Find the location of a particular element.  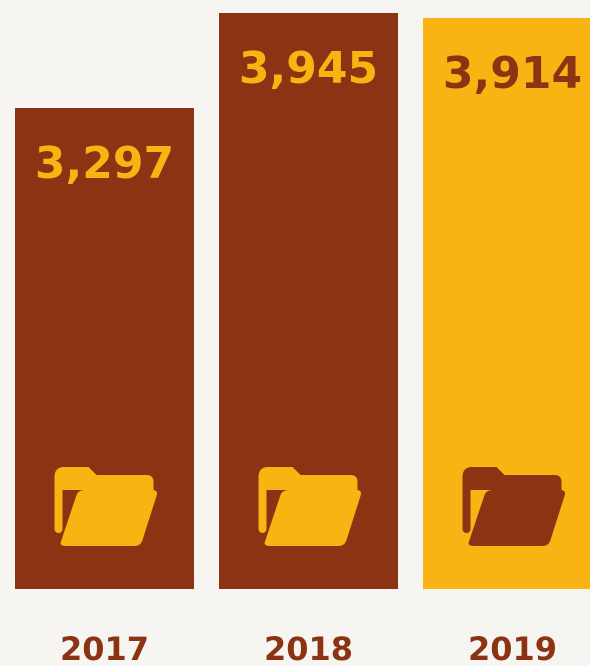

value-label-2019: 3,914 is located at coordinates (512, 73).